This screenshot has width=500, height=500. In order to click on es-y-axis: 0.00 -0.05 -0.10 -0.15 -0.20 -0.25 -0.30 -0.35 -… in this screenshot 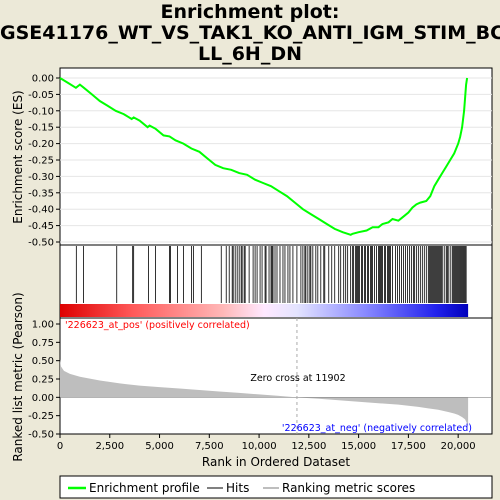, I will do `click(44, 161)`.